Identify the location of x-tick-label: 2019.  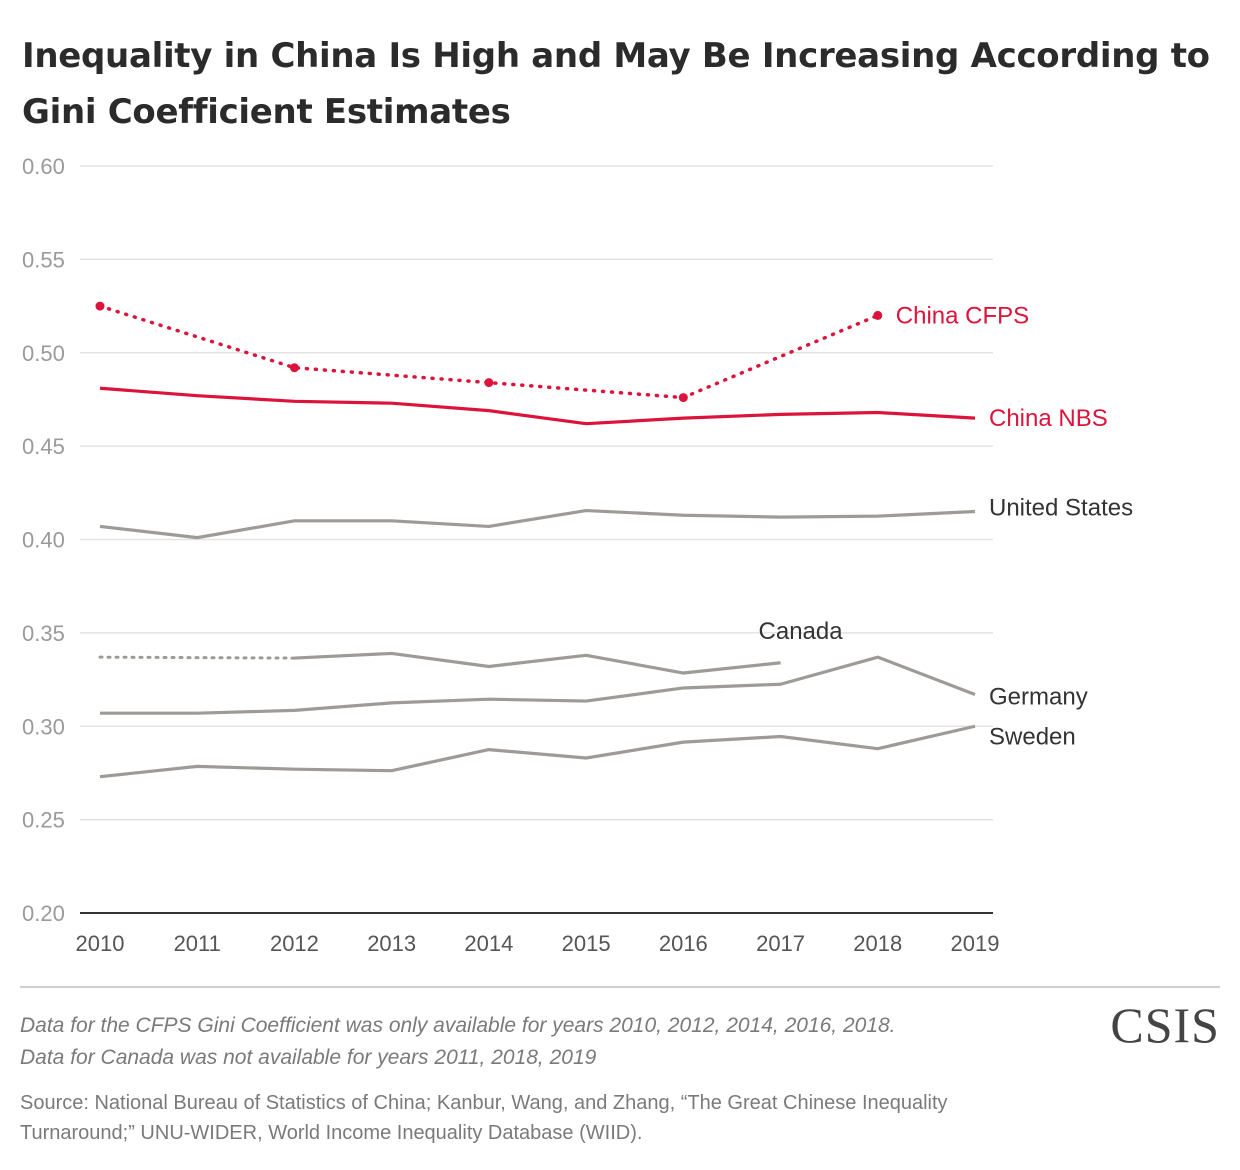
(975, 943).